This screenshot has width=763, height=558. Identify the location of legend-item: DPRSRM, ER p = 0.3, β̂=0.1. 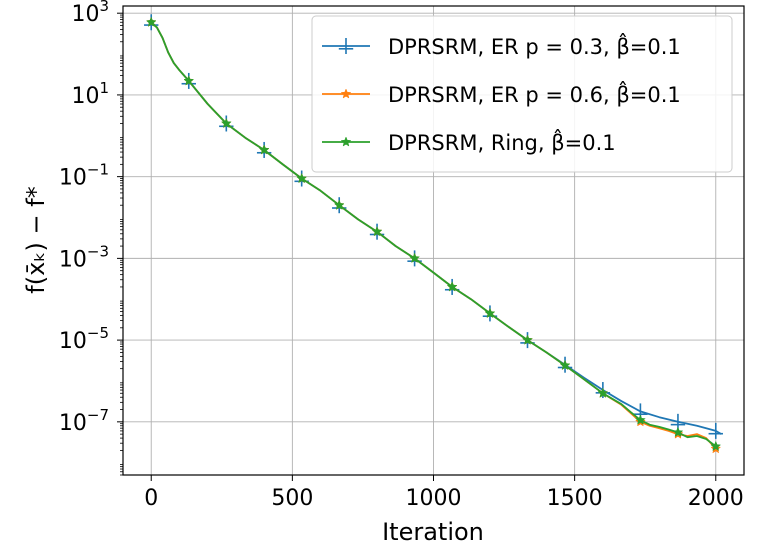
(501, 46).